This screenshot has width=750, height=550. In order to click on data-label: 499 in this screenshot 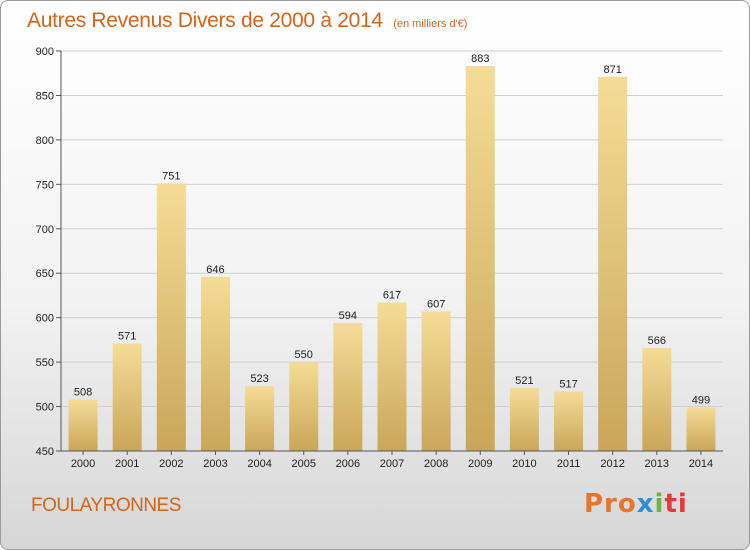, I will do `click(701, 400)`.